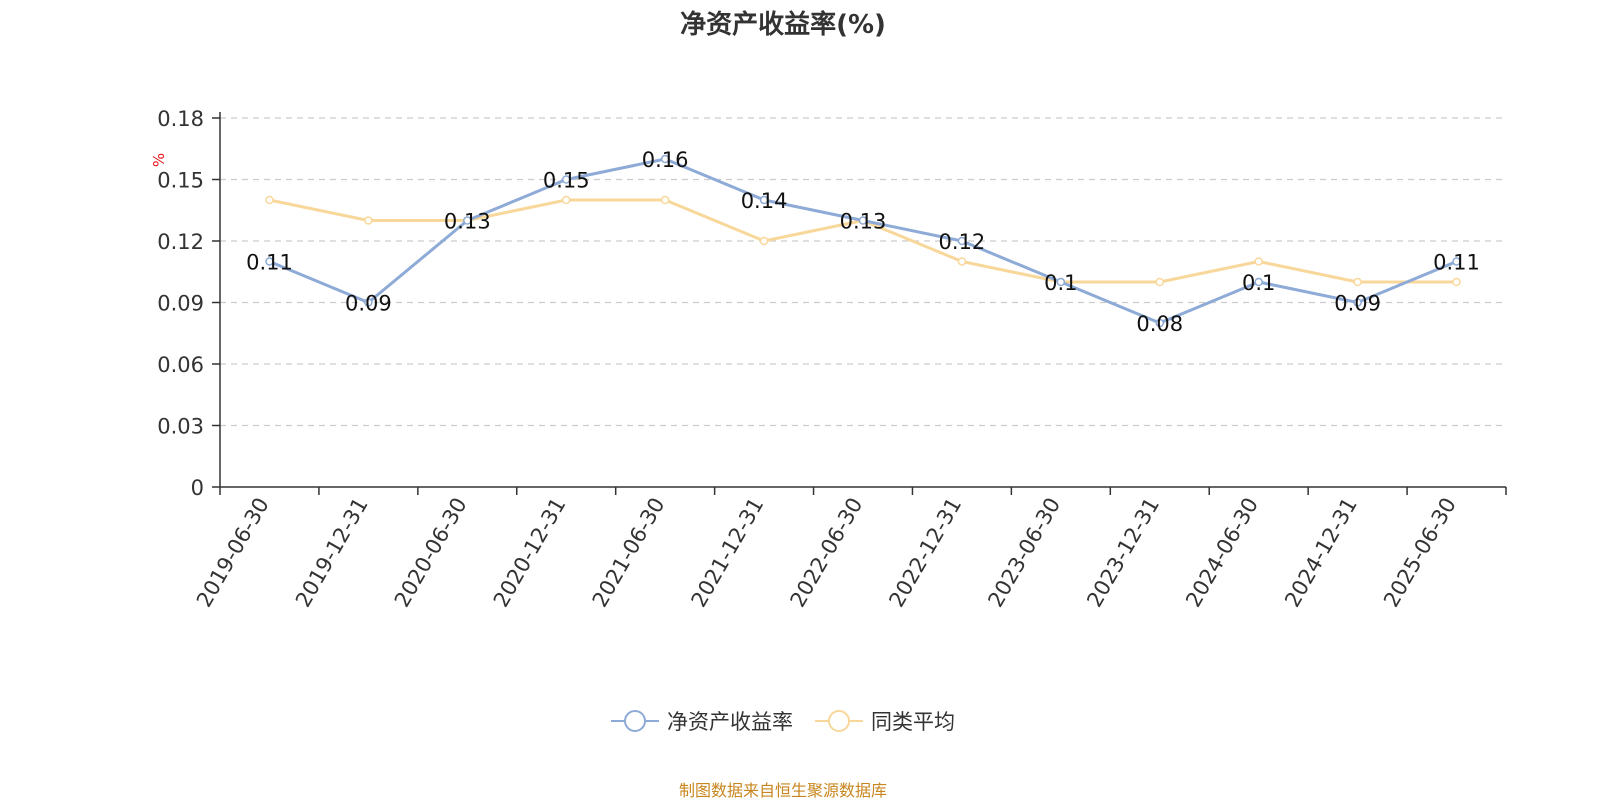  Describe the element at coordinates (1222, 553) in the screenshot. I see `x-tick-label: 2024-06-30` at that location.